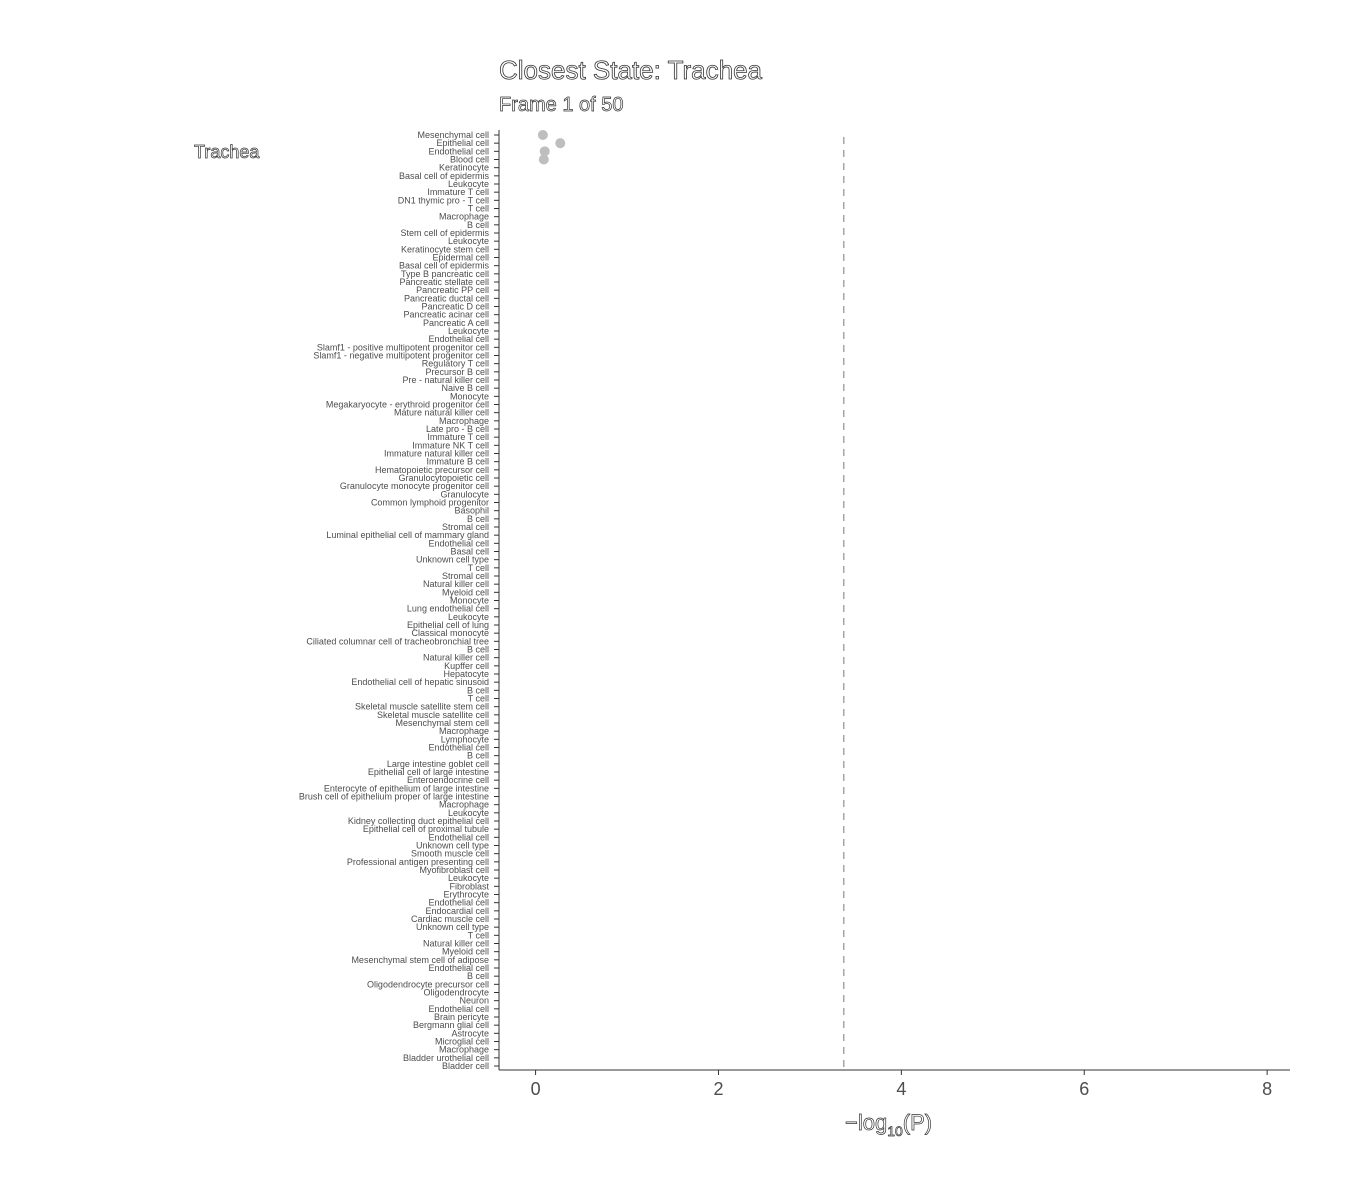 Image resolution: width=1350 pixels, height=1200 pixels. Describe the element at coordinates (469, 552) in the screenshot. I see `y-tick-label: Basal cell` at that location.